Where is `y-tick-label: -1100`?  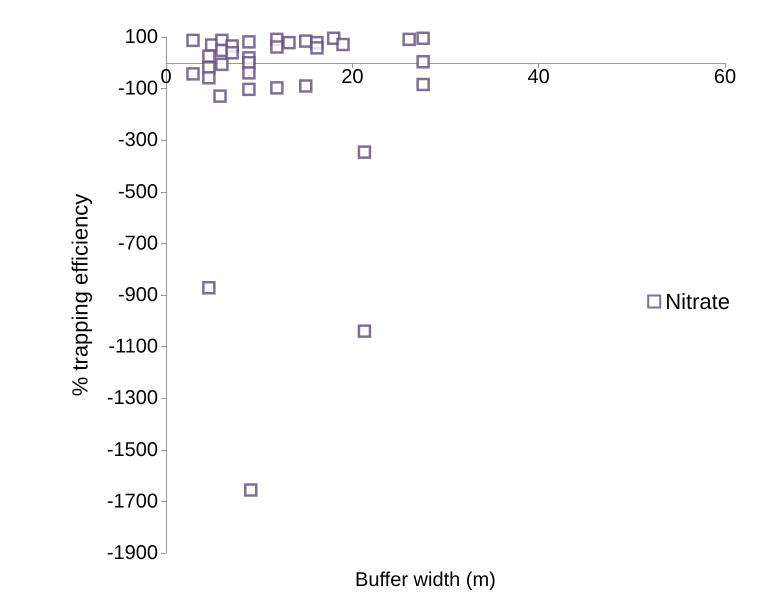 y-tick-label: -1100 is located at coordinates (133, 347).